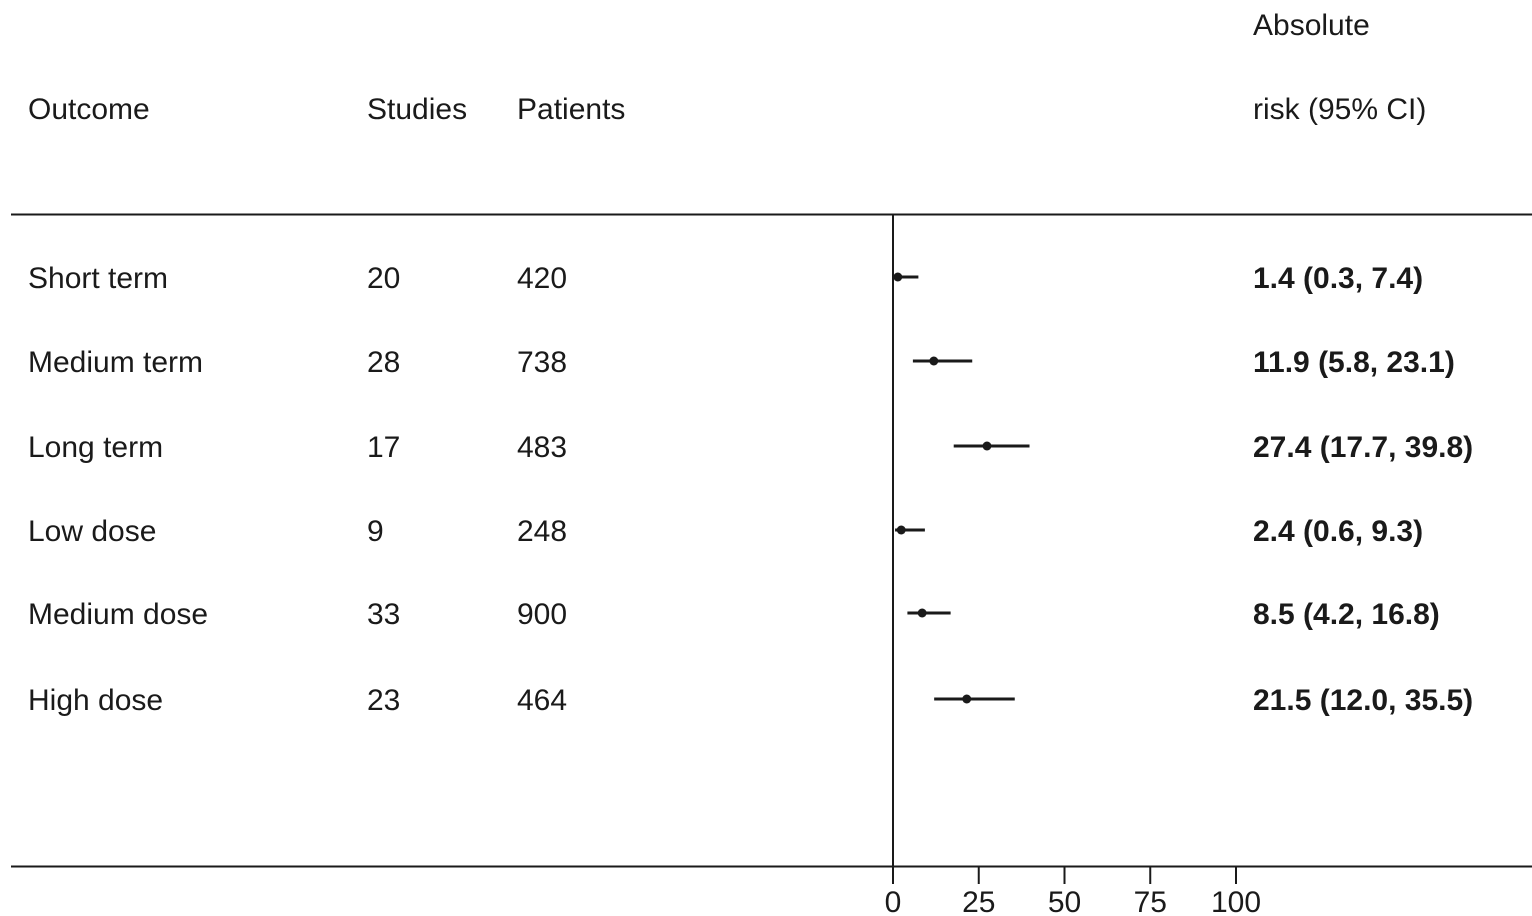  I want to click on risk-ci-label: 11.9 (5.8, 23.1), so click(1354, 362).